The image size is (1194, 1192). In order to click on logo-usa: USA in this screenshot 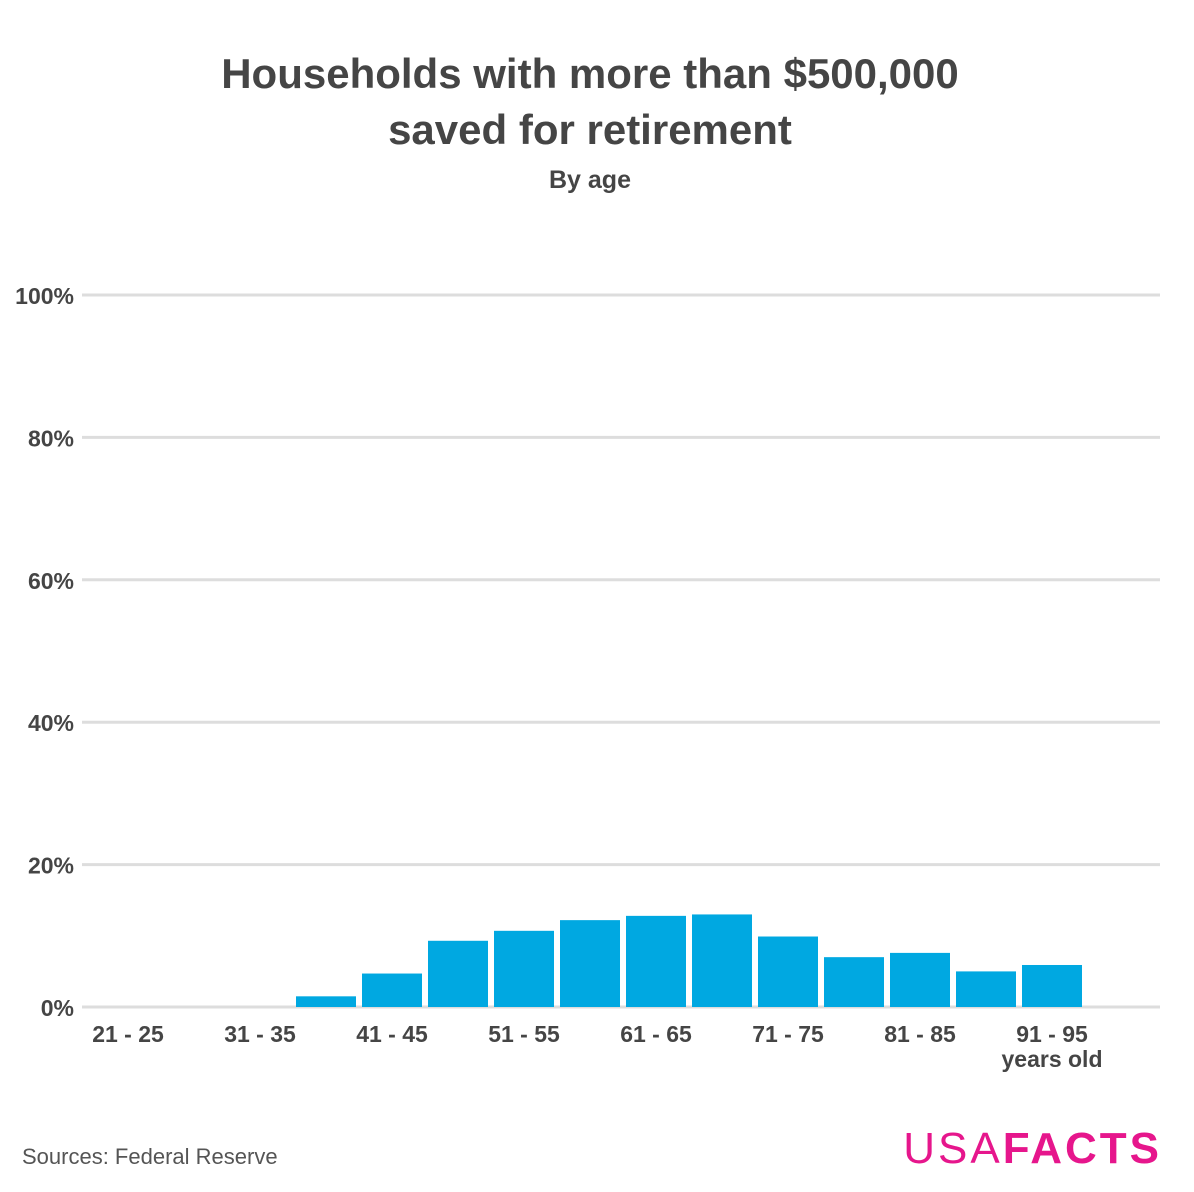, I will do `click(953, 1148)`.